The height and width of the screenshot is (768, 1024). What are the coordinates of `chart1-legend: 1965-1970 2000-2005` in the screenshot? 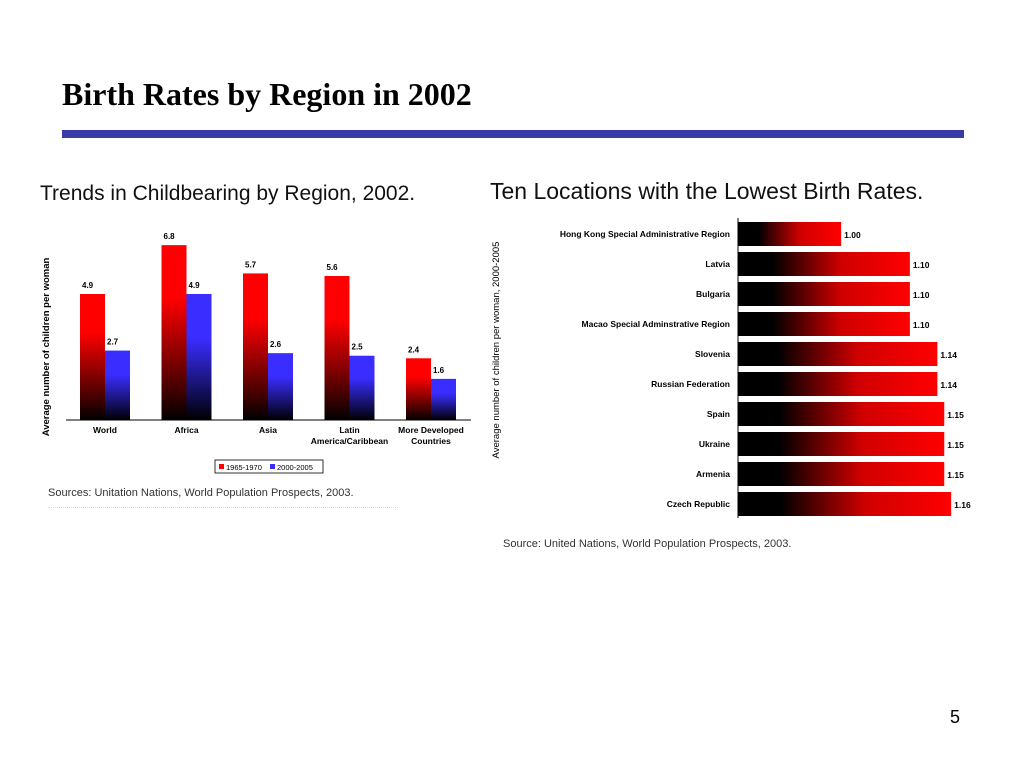 It's located at (269, 466).